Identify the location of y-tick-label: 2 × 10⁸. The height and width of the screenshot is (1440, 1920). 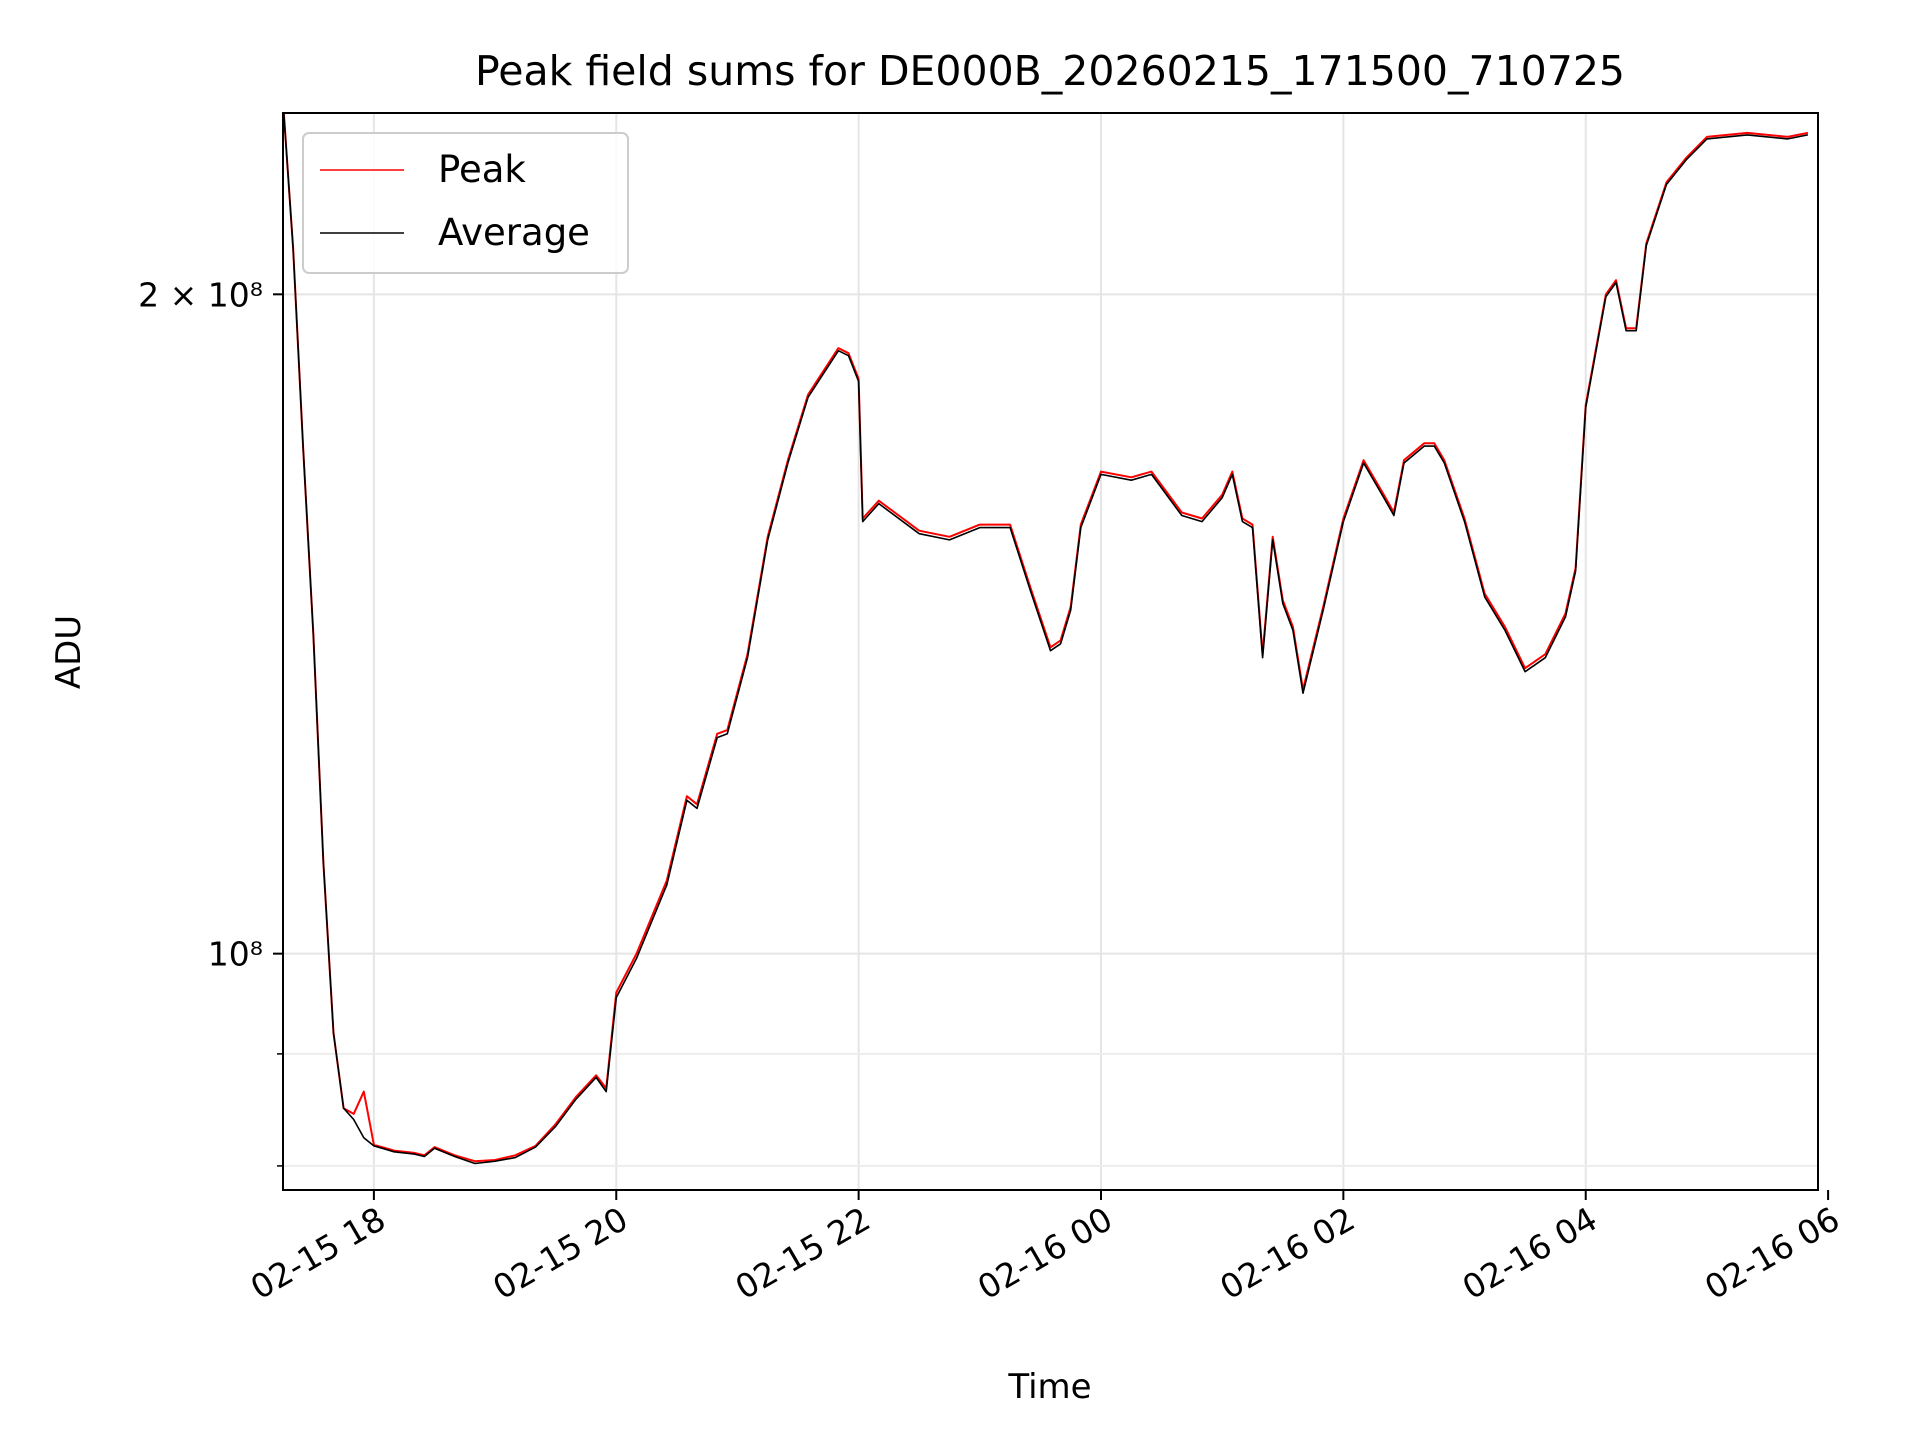
(200, 294).